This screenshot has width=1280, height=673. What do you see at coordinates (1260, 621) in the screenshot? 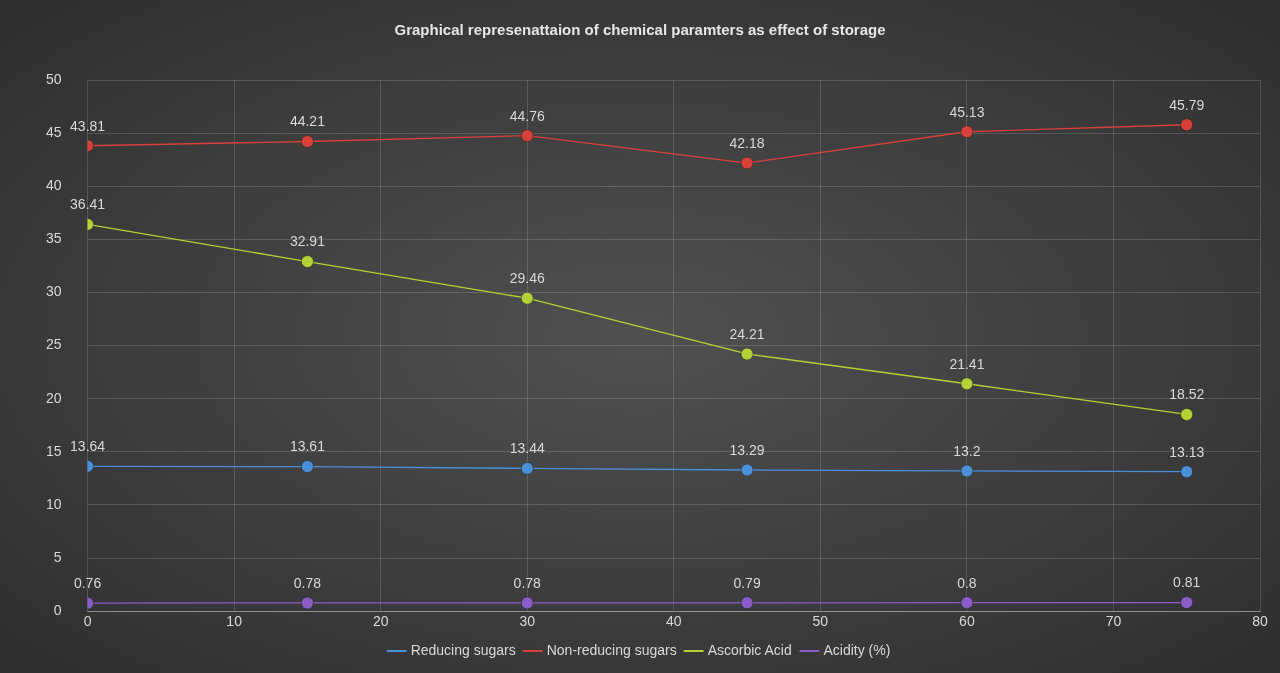
I see `x-tick-label: 80` at bounding box center [1260, 621].